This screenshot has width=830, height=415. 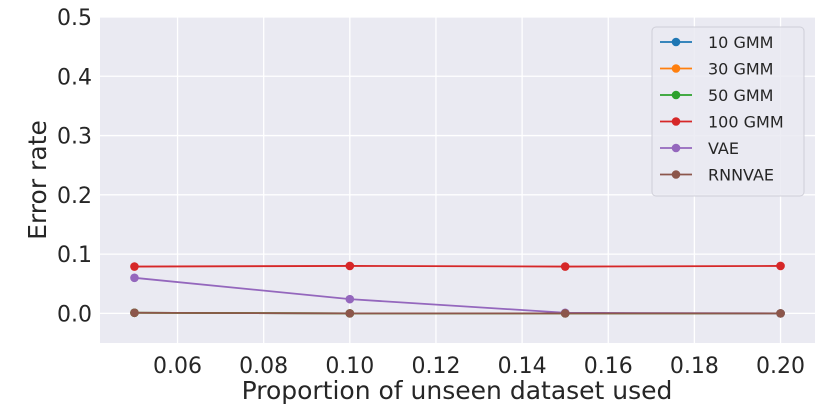 I want to click on legend-label: 50 GMM, so click(x=740, y=95).